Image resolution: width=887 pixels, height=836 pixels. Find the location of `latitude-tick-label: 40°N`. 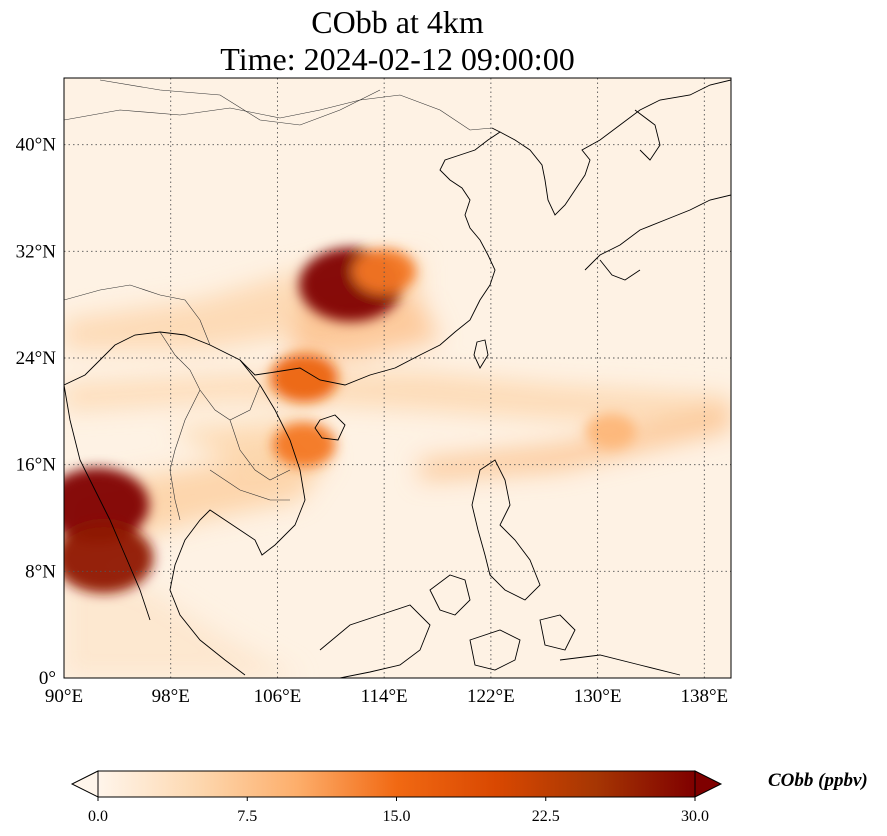

latitude-tick-label: 40°N is located at coordinates (36, 145).